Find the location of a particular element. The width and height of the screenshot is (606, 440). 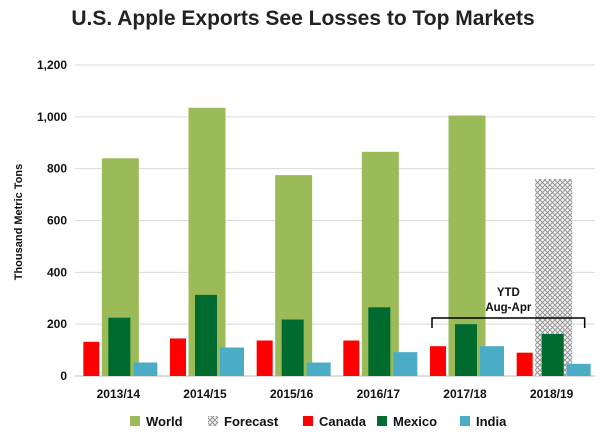

legend-label-canada: Canada is located at coordinates (343, 421).